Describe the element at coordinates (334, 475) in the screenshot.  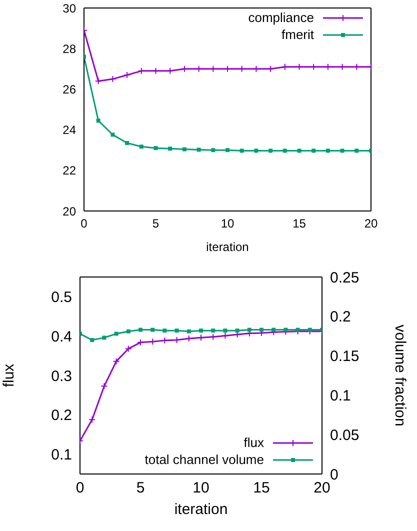
I see `y2-tick-label: 0` at that location.